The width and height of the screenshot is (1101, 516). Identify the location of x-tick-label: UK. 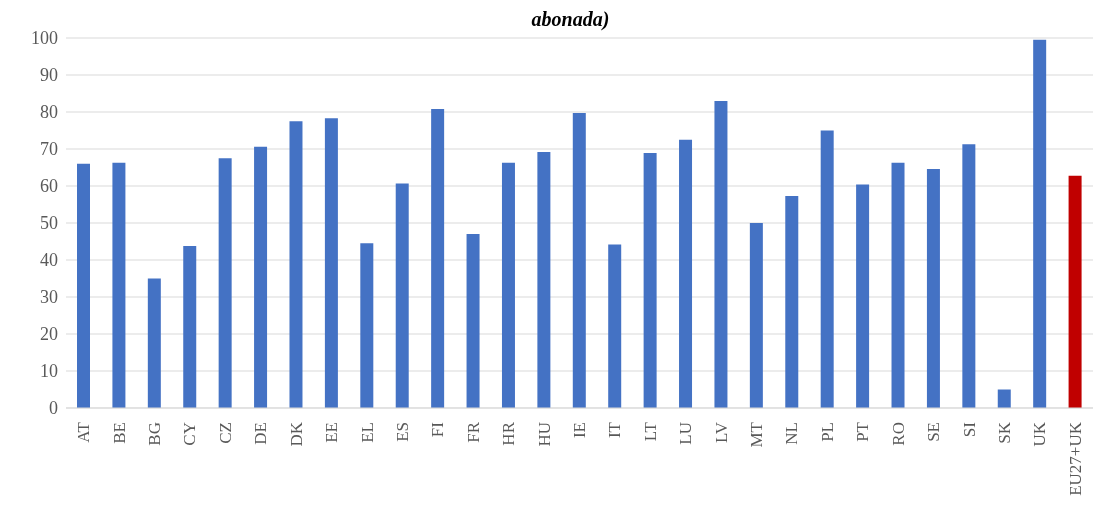
(1040, 434).